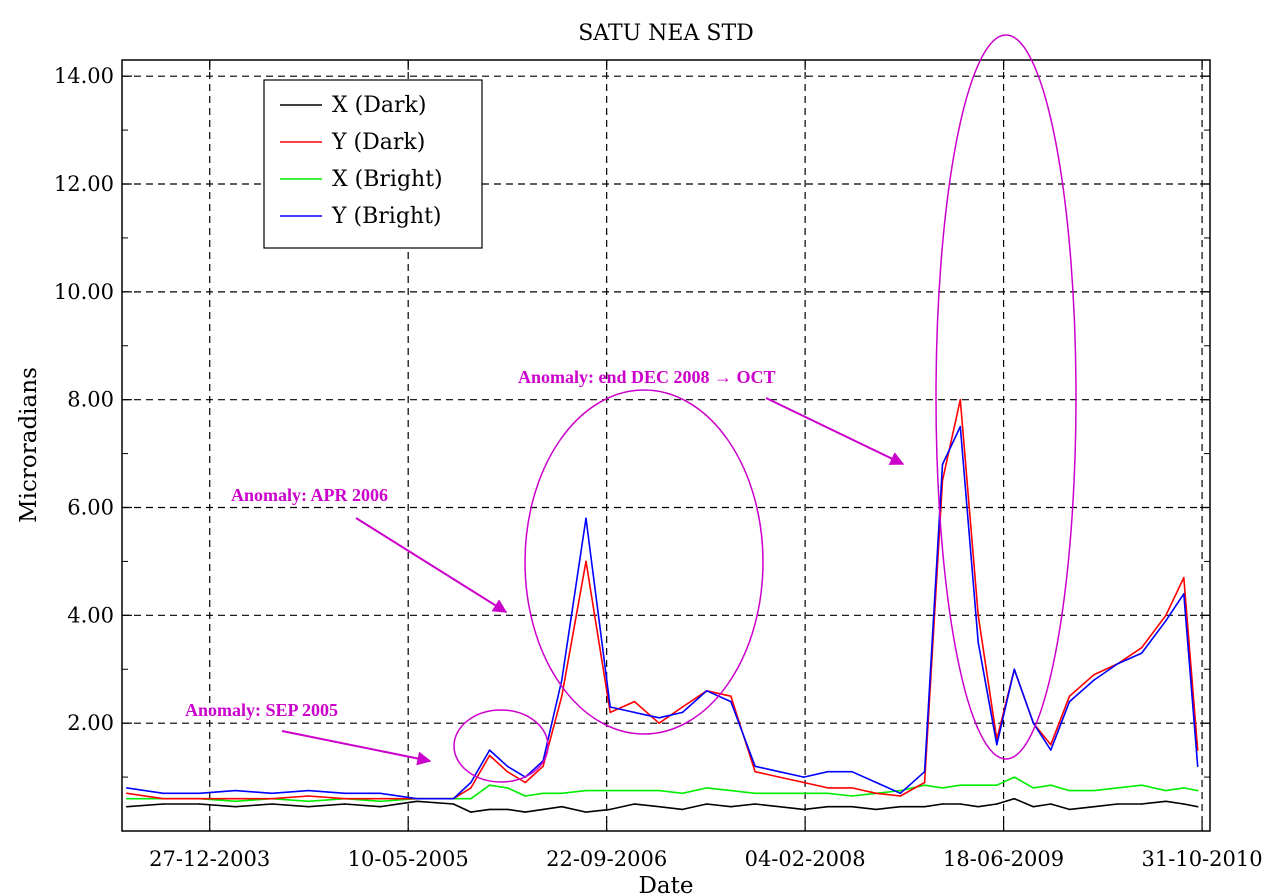  Describe the element at coordinates (387, 179) in the screenshot. I see `legend-label: X (Bright)` at that location.